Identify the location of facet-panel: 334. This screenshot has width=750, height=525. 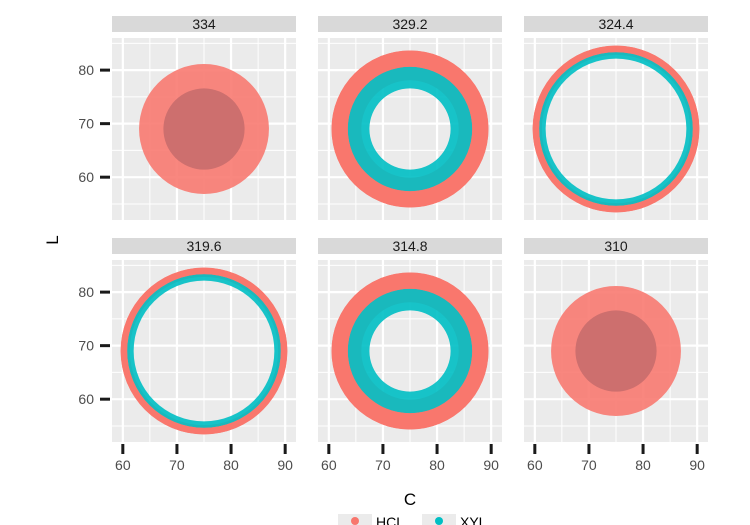
(204, 118).